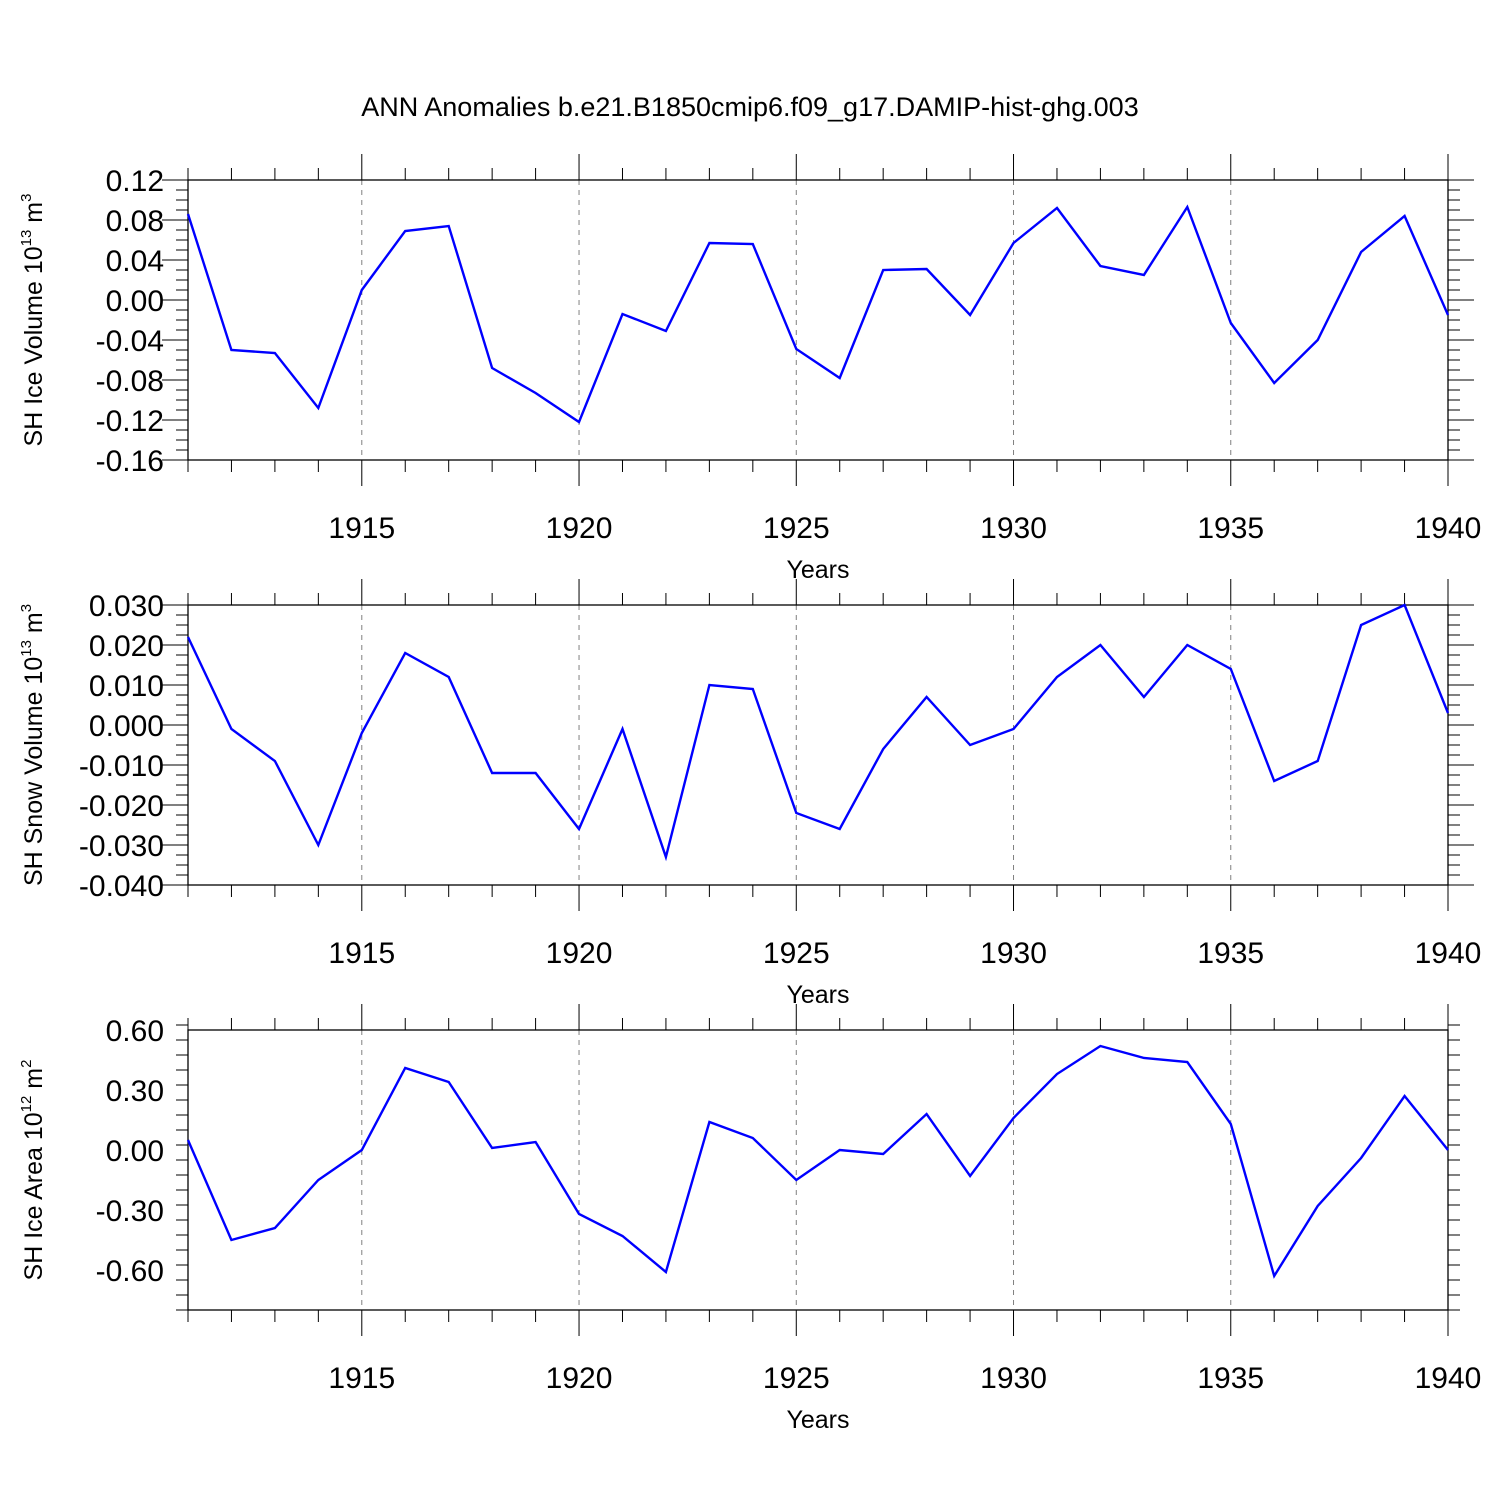 This screenshot has height=1500, width=1500. What do you see at coordinates (130, 341) in the screenshot?
I see `y-tick-label: -0.04` at bounding box center [130, 341].